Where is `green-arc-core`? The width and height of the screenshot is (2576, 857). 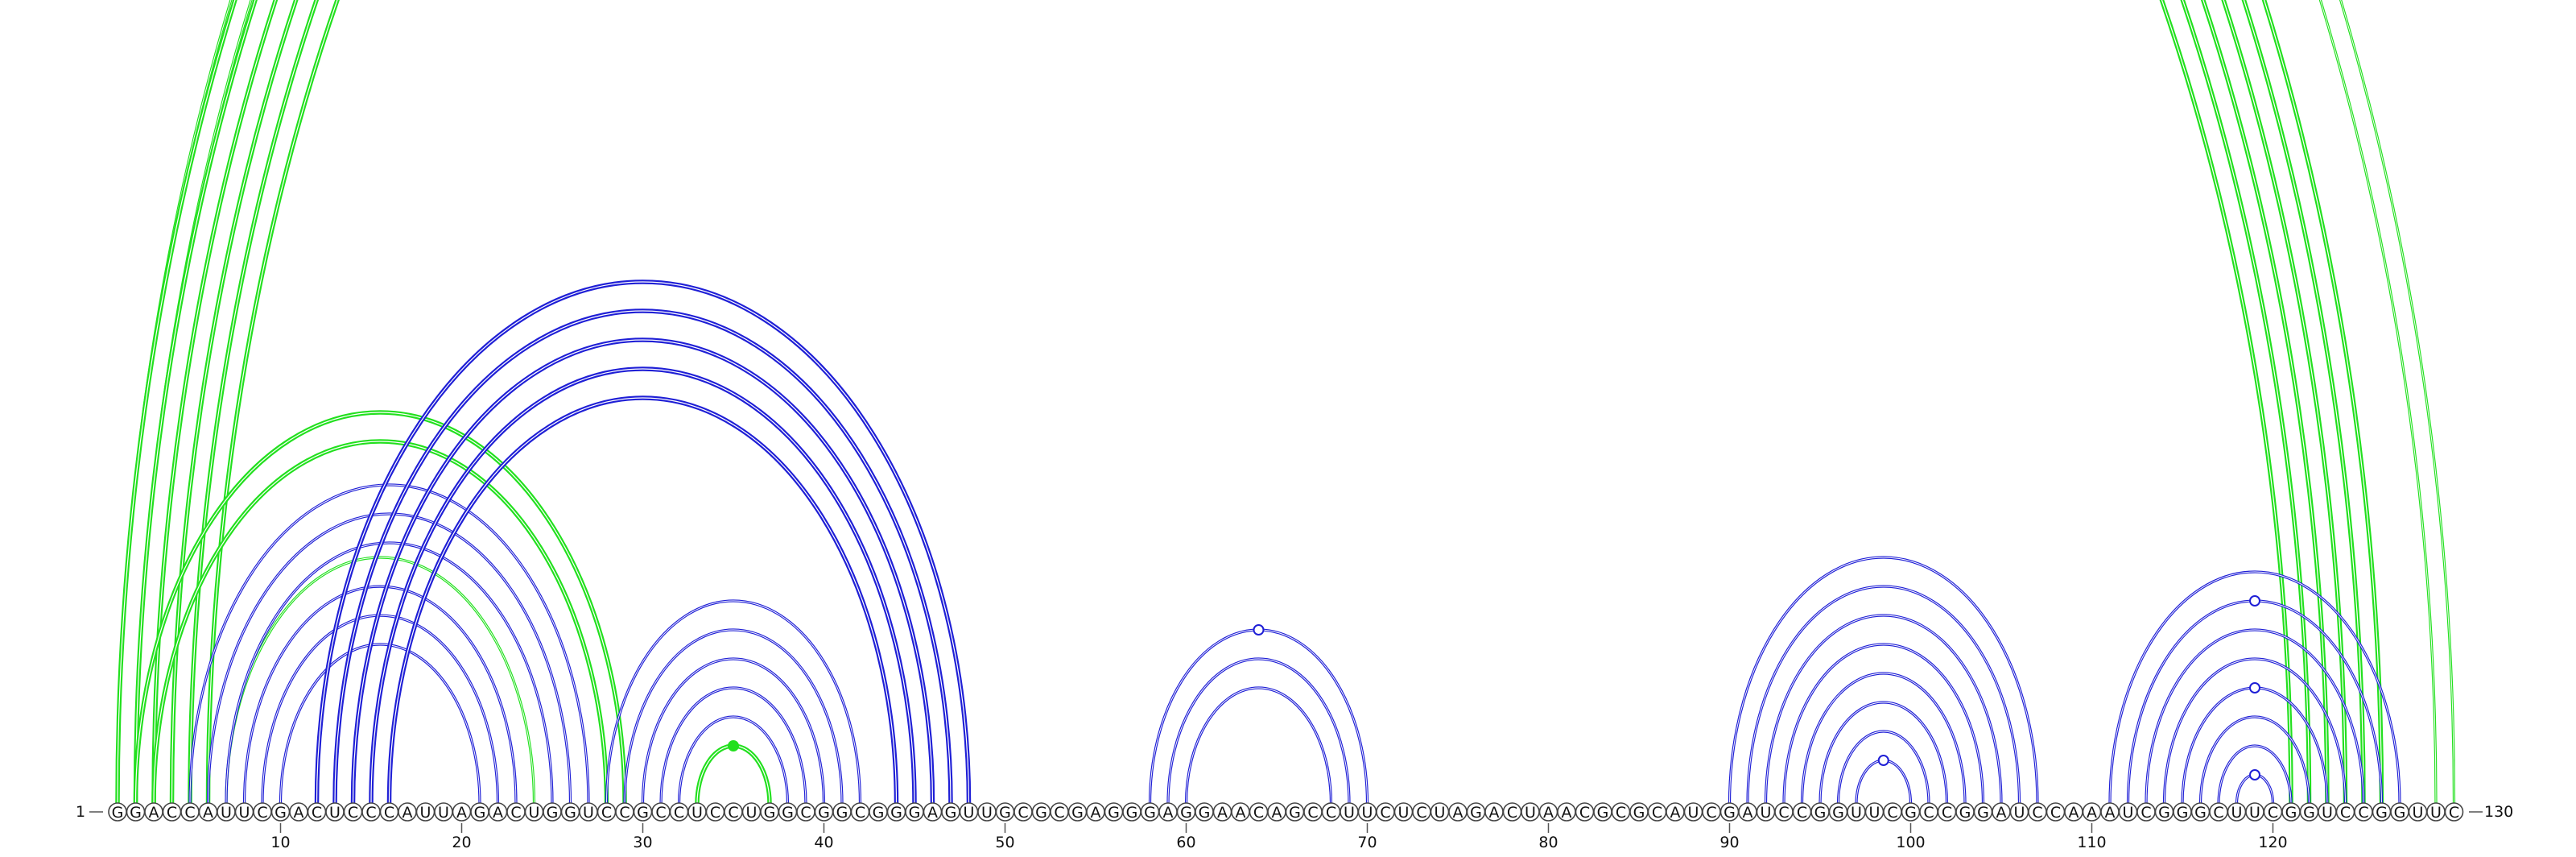
green-arc-core is located at coordinates (379, 608).